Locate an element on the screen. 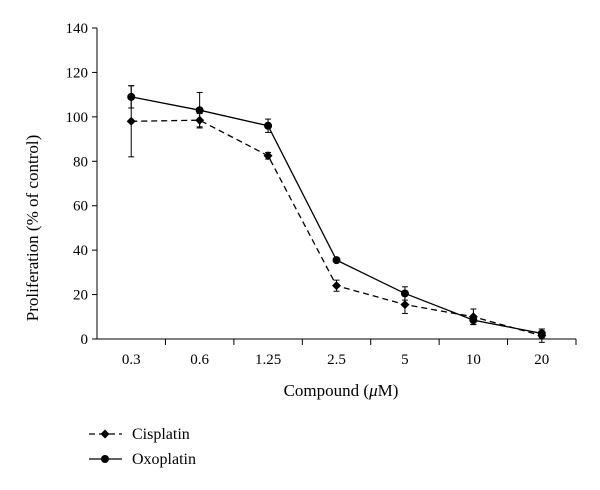  x-tick-label: 20 is located at coordinates (541, 360).